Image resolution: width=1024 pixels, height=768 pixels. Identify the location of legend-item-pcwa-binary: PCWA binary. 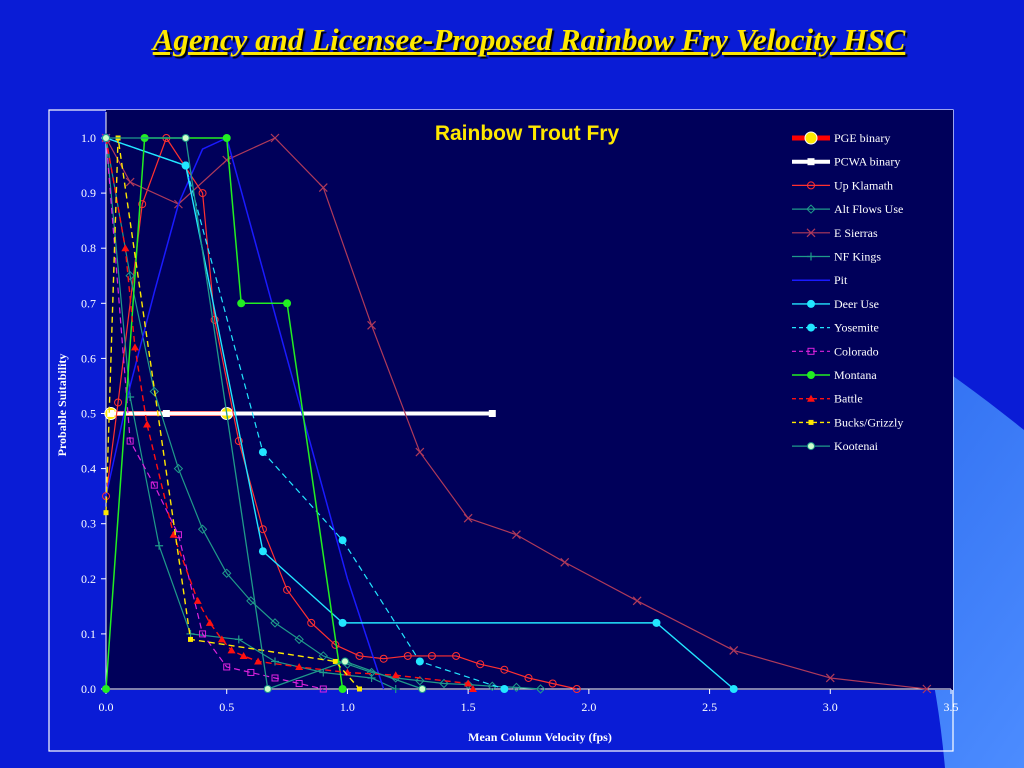
(846, 162).